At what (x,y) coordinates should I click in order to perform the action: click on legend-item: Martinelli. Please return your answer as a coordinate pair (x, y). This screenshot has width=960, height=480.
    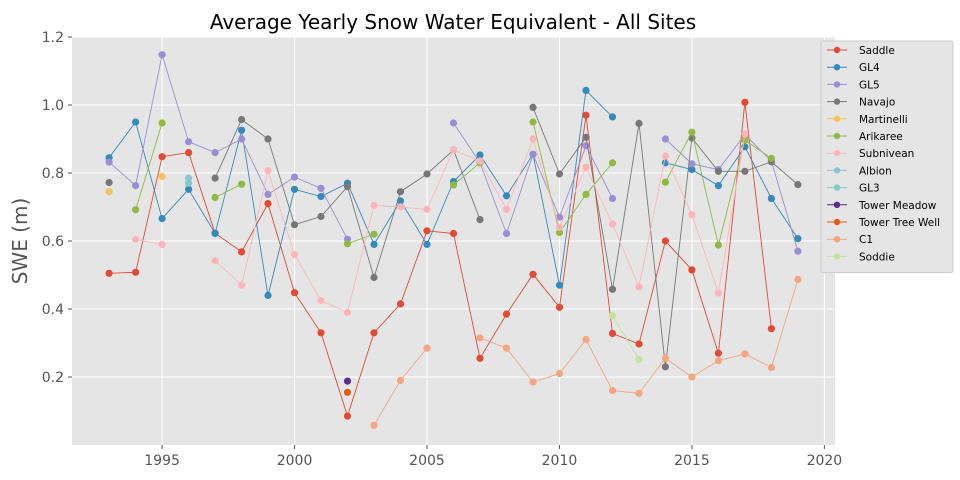
    Looking at the image, I should click on (867, 120).